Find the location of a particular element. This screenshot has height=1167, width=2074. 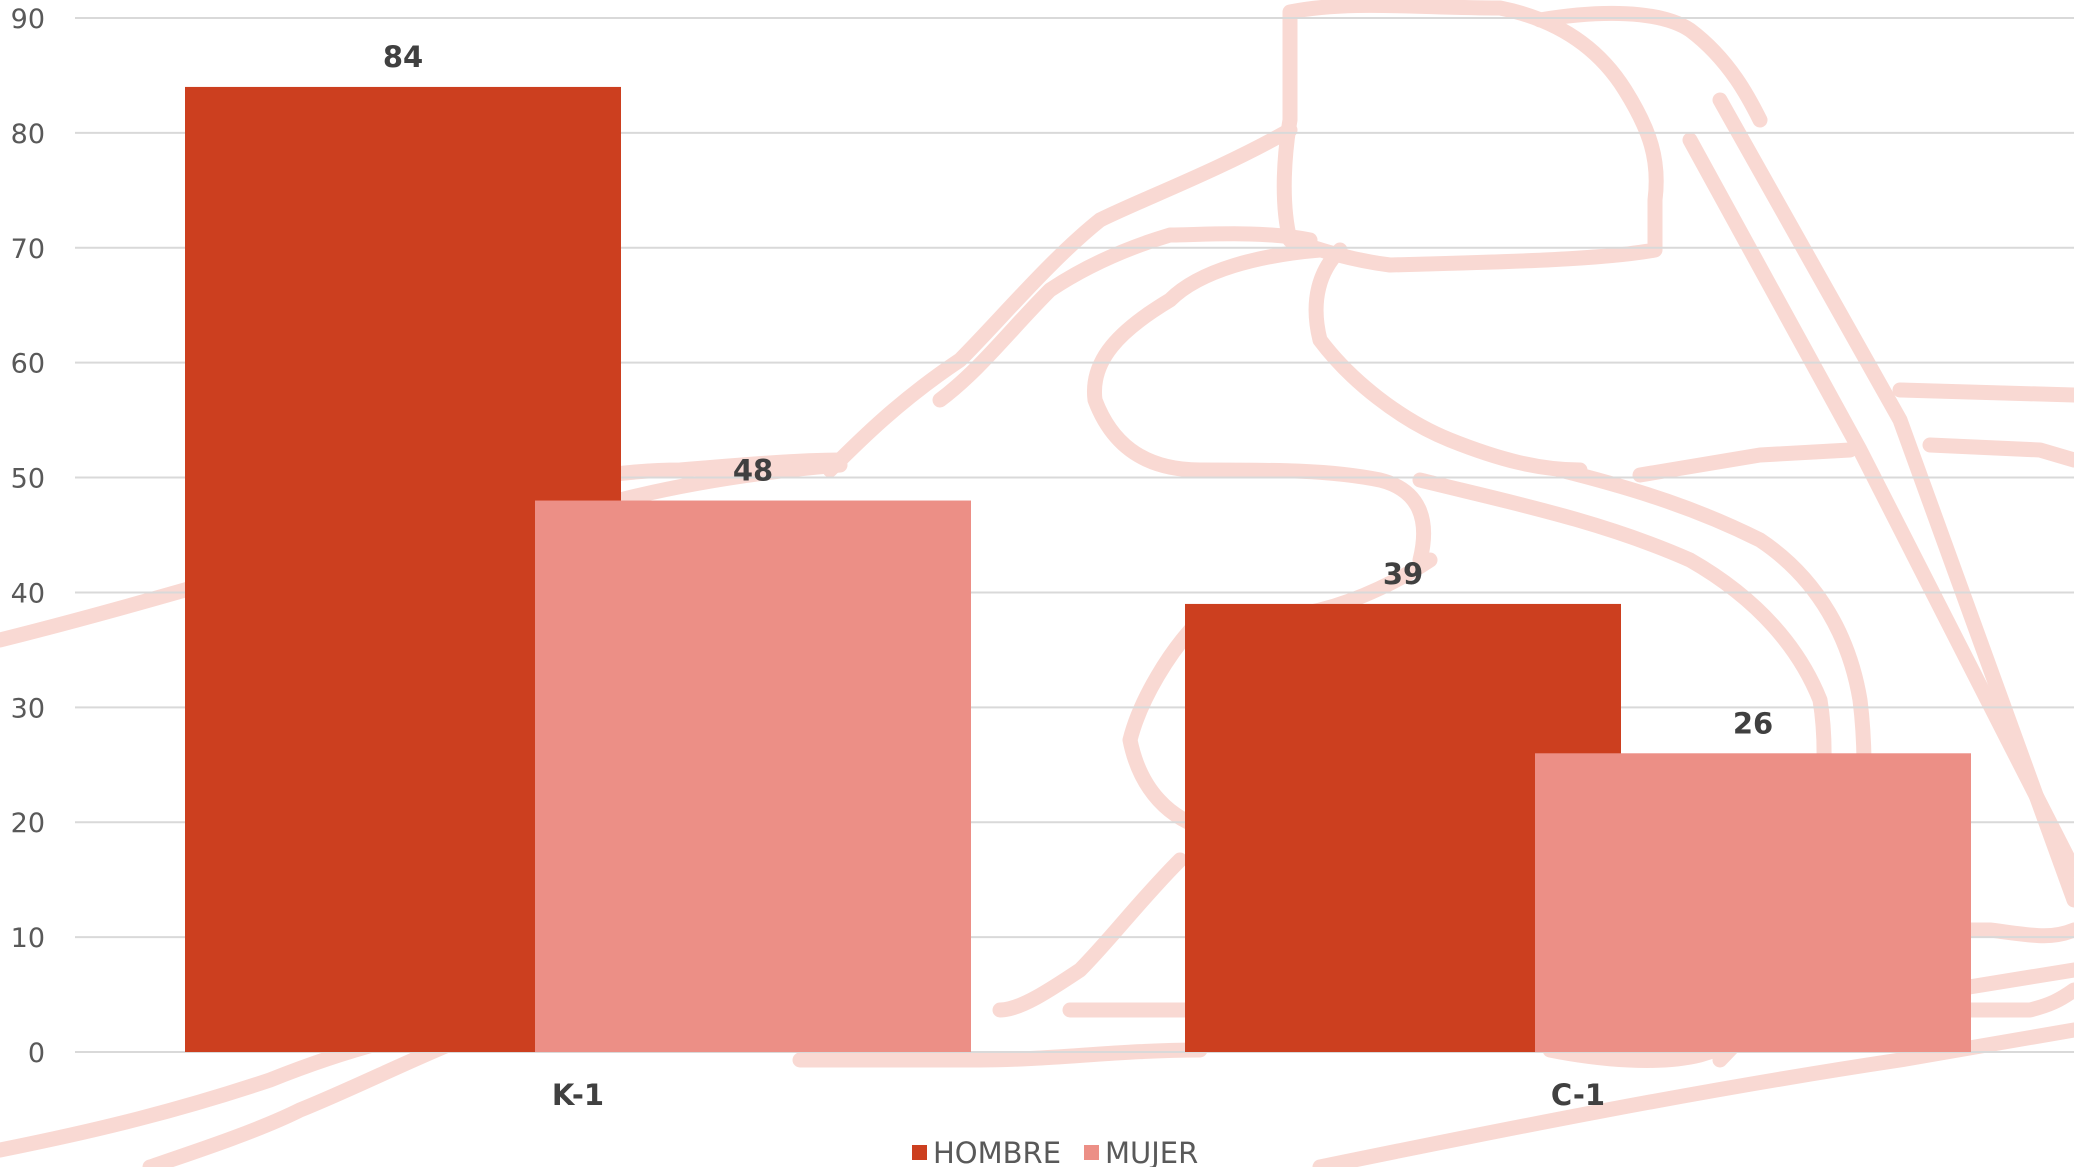

legend-label-hombre: HOMBRE is located at coordinates (997, 1151).